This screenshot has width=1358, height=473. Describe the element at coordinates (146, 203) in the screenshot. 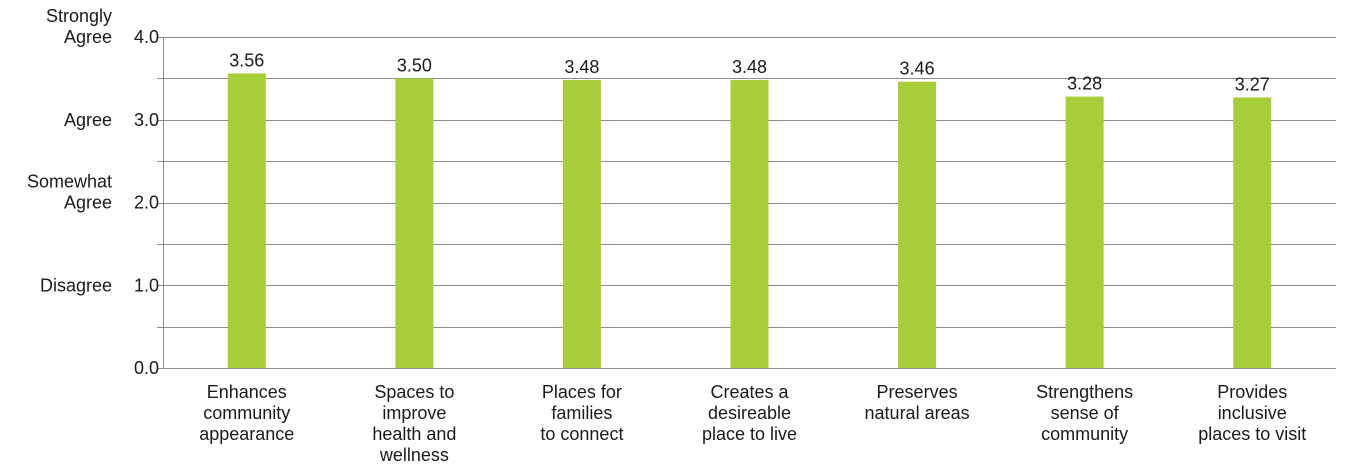

I see `y-tick-label: 2.0` at that location.